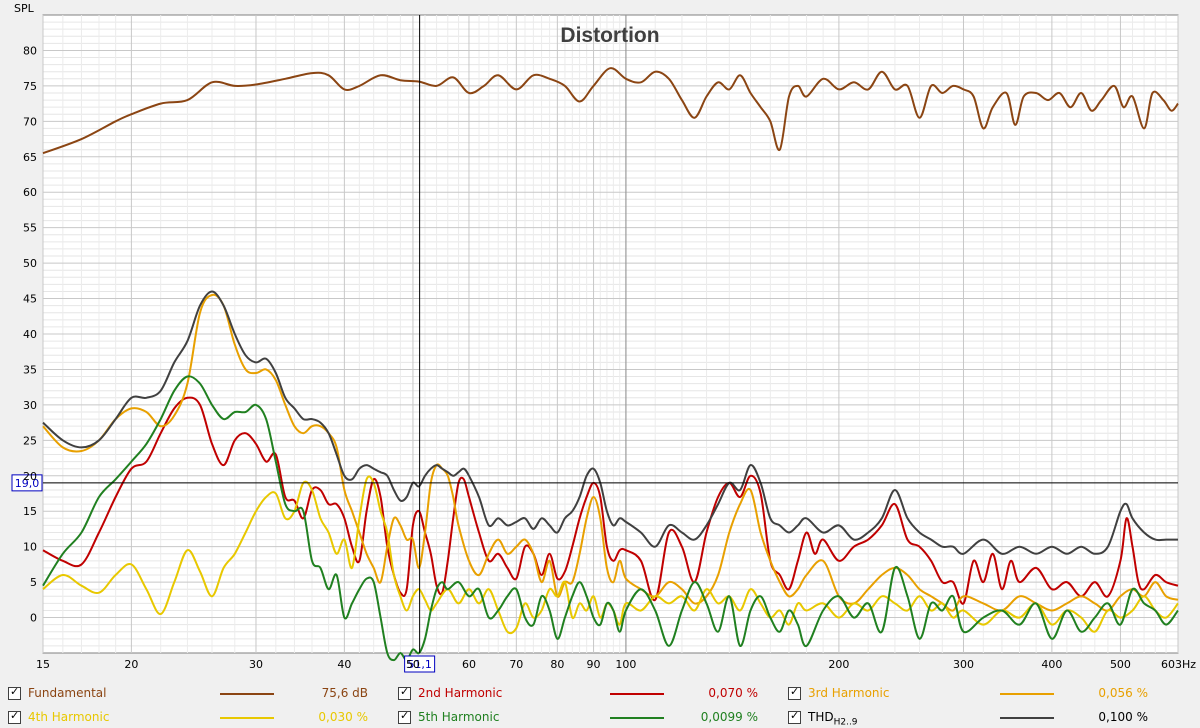 This screenshot has width=1200, height=728. What do you see at coordinates (30, 405) in the screenshot?
I see `y-tick-label: 30` at bounding box center [30, 405].